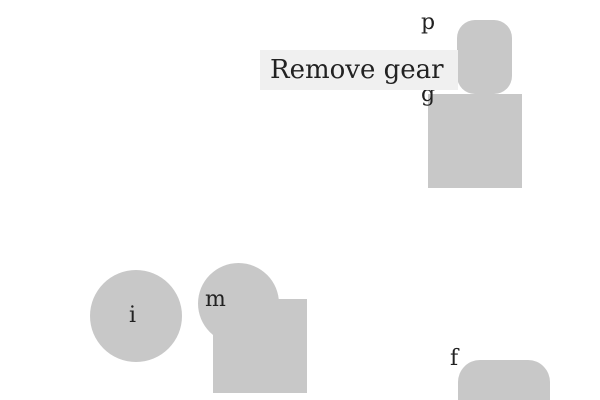 The width and height of the screenshot is (600, 400). What do you see at coordinates (133, 315) in the screenshot?
I see `item-i-label: i` at bounding box center [133, 315].